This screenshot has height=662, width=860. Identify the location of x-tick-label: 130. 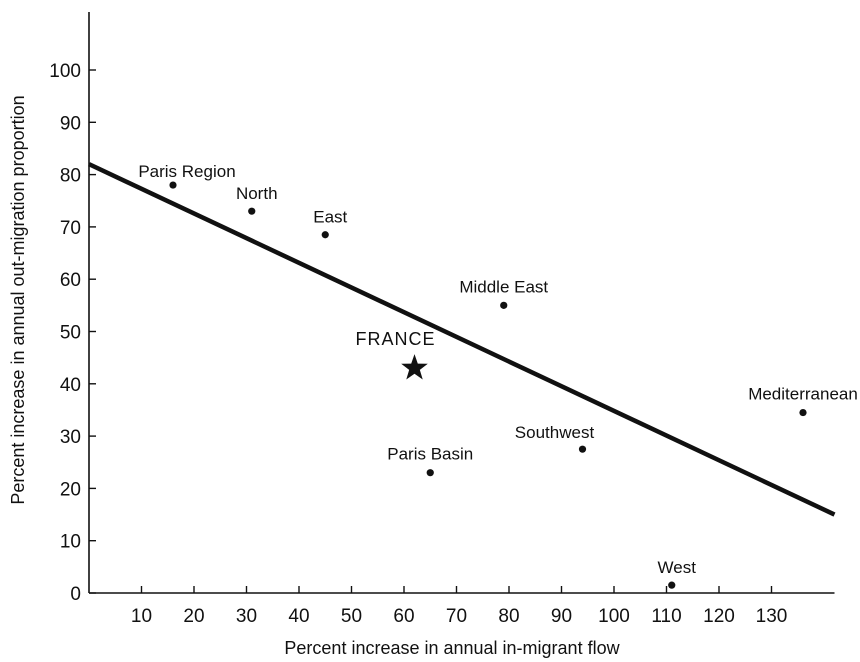
(772, 616).